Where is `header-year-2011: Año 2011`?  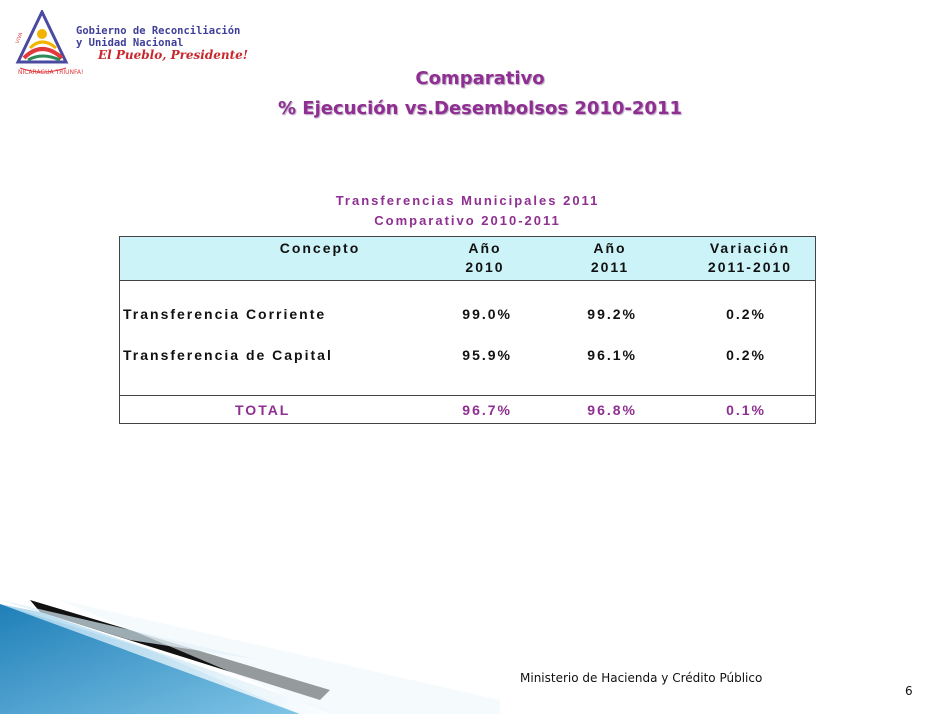
header-year-2011: Año 2011 is located at coordinates (610, 257).